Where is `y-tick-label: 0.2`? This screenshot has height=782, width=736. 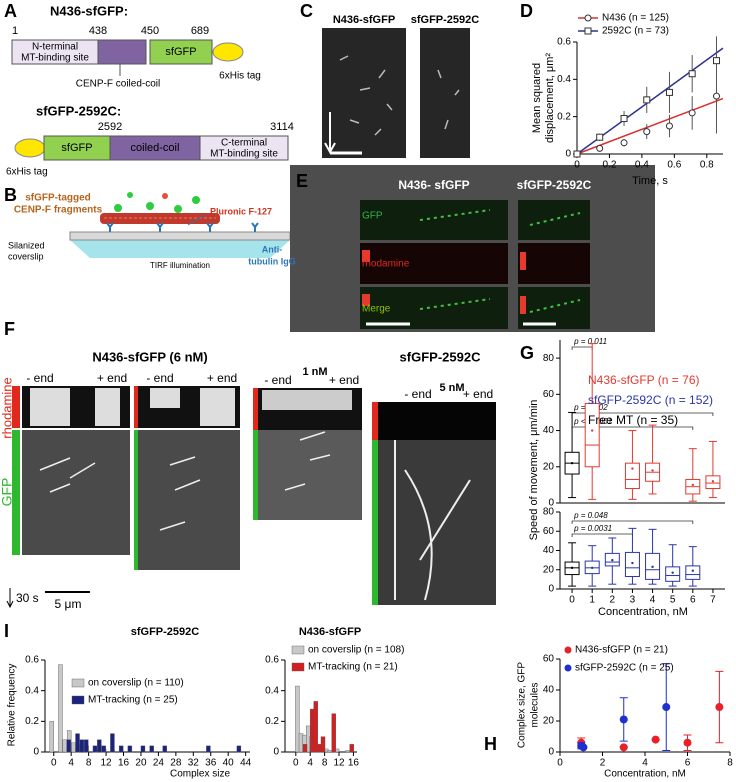 y-tick-label: 0.2 is located at coordinates (564, 116).